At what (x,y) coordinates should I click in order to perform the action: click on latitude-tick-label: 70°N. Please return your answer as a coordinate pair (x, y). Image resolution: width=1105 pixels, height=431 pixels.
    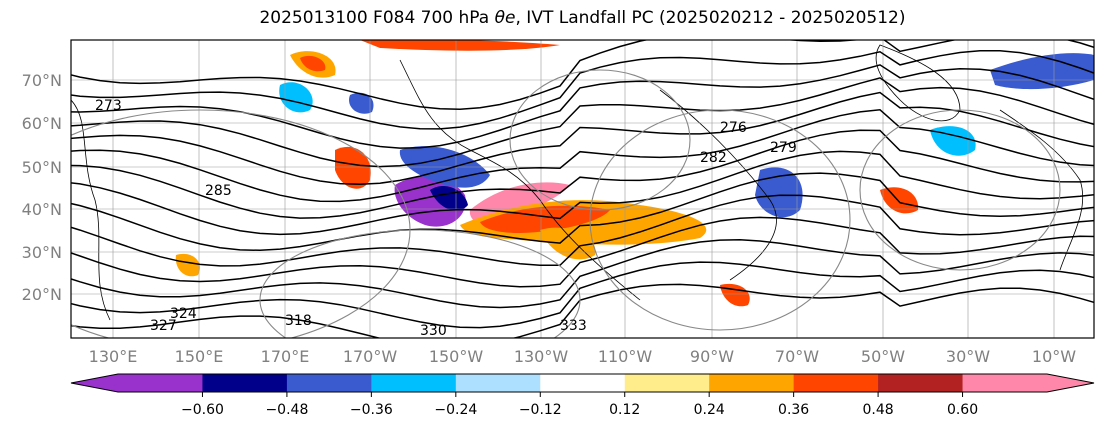
    Looking at the image, I should click on (42, 80).